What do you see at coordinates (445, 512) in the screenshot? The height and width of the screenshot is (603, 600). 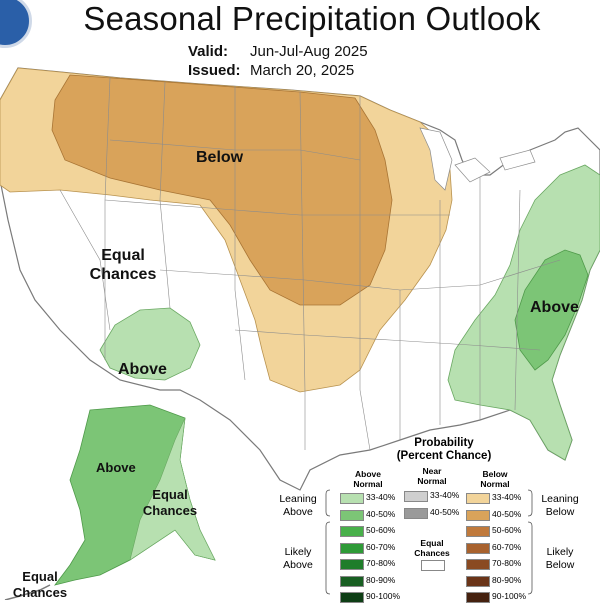 I see `legend-near-label-1: 40-50%` at bounding box center [445, 512].